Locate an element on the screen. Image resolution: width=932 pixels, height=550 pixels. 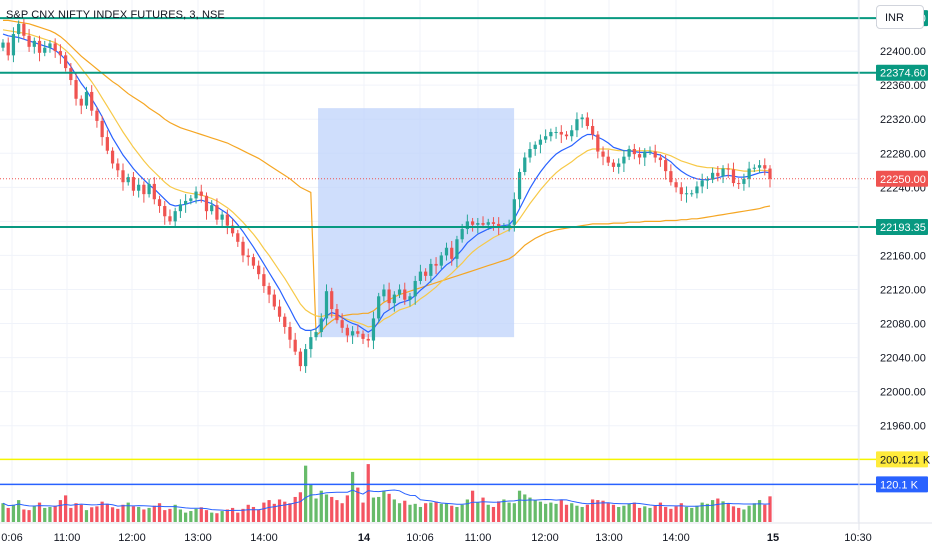
y-tick-label: 21960.00 is located at coordinates (903, 427).